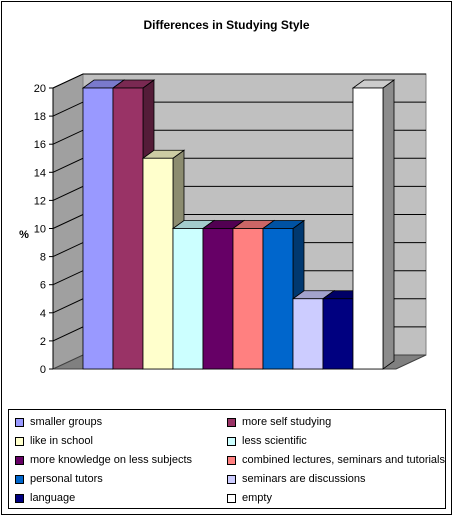  I want to click on y-tick-label: 18, so click(40, 117).